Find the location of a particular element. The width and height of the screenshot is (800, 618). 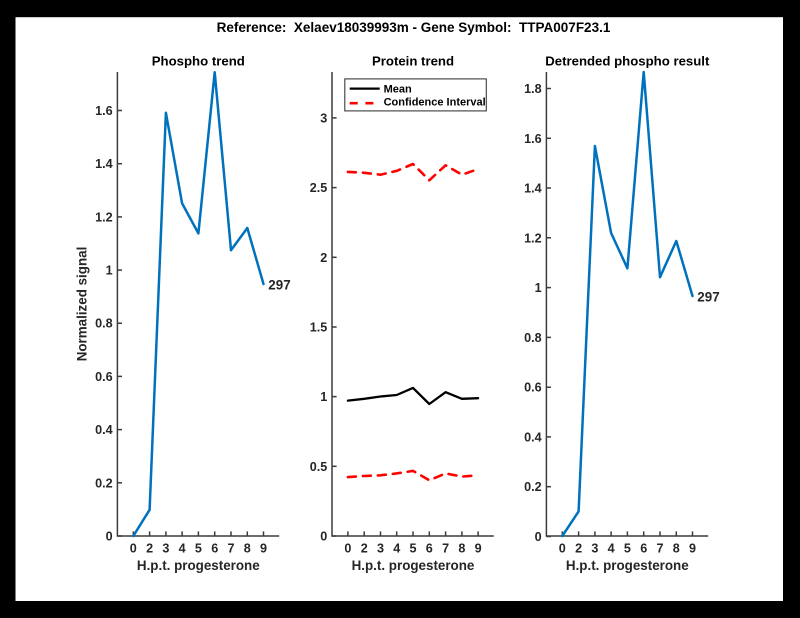

svg-text: Normalized signal is located at coordinates (82, 304).